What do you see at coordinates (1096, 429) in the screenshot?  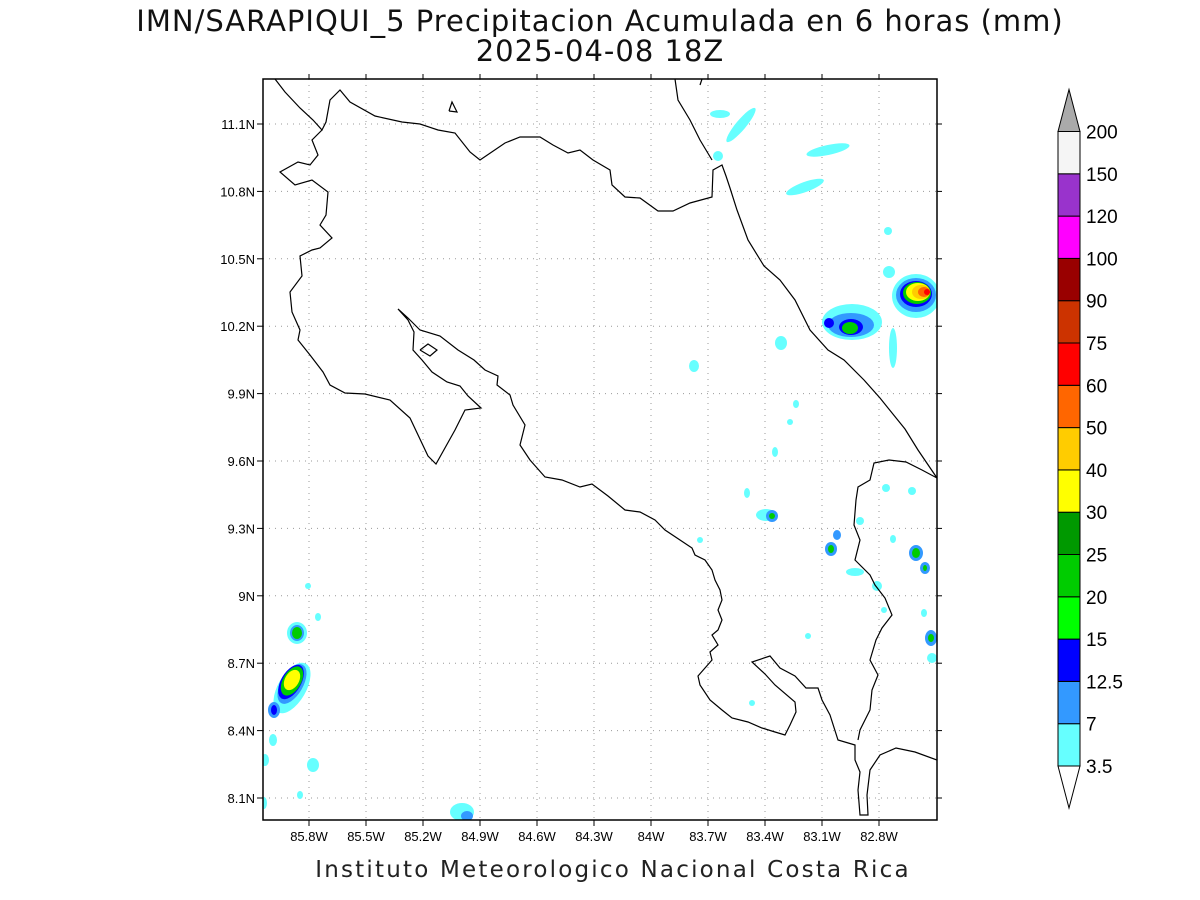 I see `colorbar-label: 50` at bounding box center [1096, 429].